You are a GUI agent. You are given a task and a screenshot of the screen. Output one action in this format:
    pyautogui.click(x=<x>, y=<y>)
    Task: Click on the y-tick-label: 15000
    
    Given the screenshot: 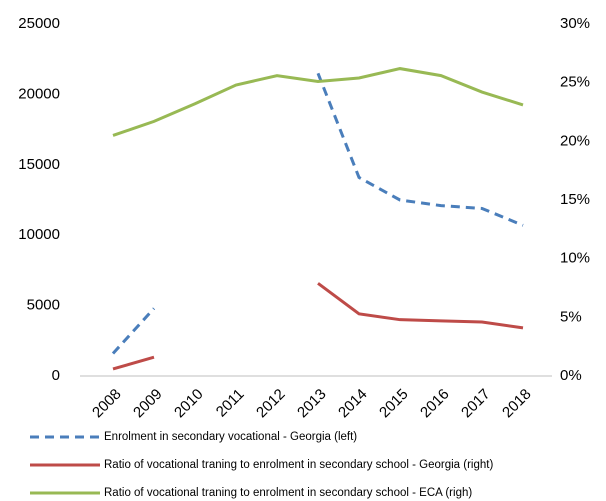 What is the action you would take?
    pyautogui.click(x=39, y=164)
    